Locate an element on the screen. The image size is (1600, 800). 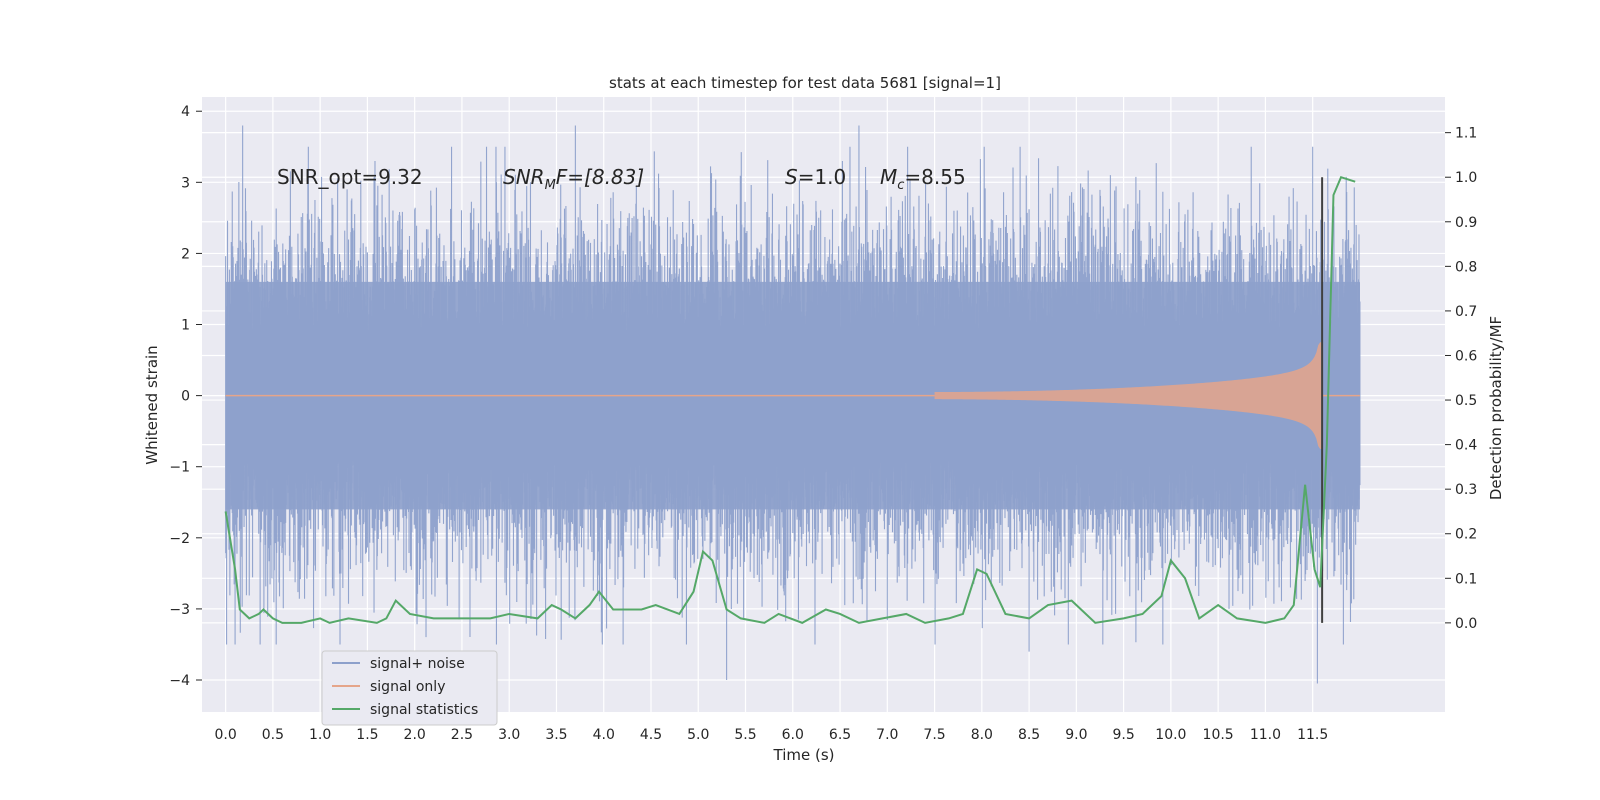
x-tick-label: 2.0 is located at coordinates (415, 735).